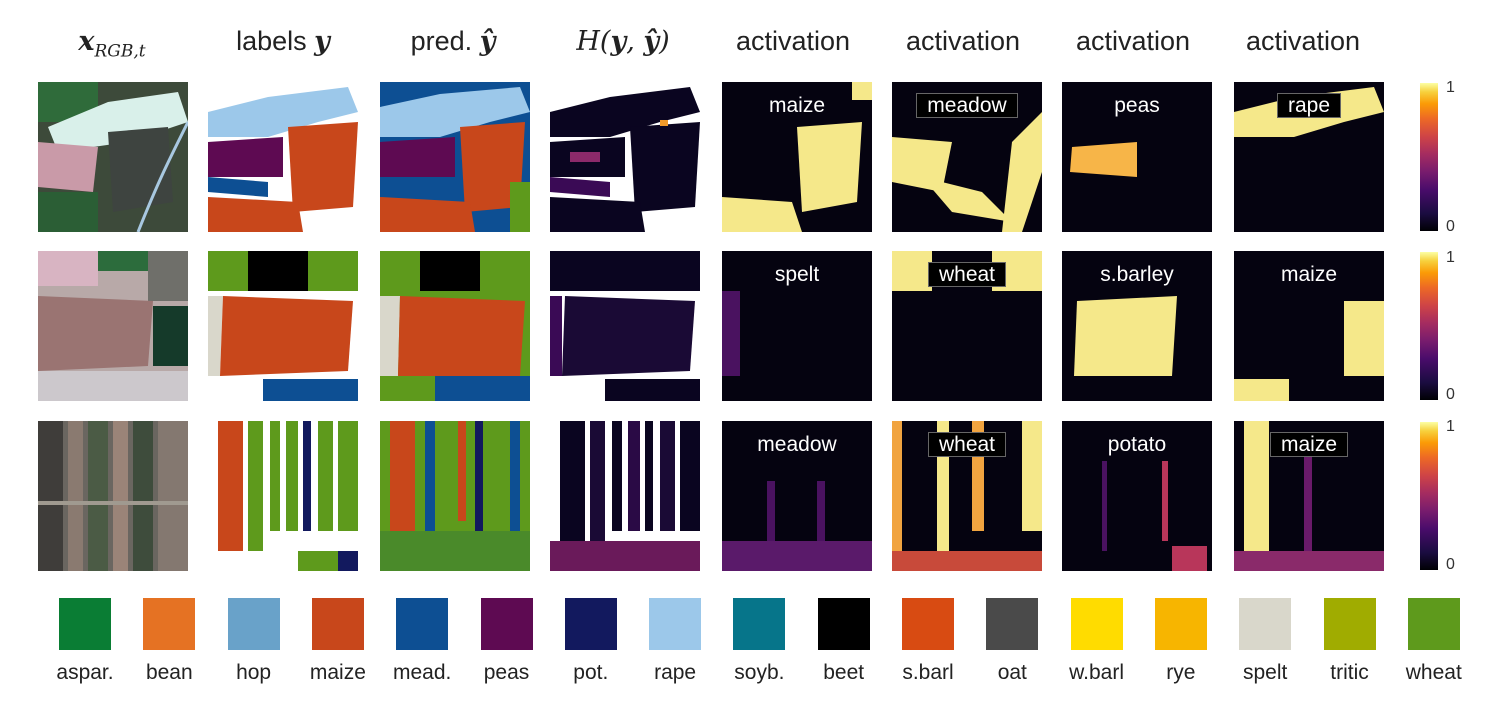 The width and height of the screenshot is (1508, 704). What do you see at coordinates (793, 41) in the screenshot?
I see `header-activation-1: activation` at bounding box center [793, 41].